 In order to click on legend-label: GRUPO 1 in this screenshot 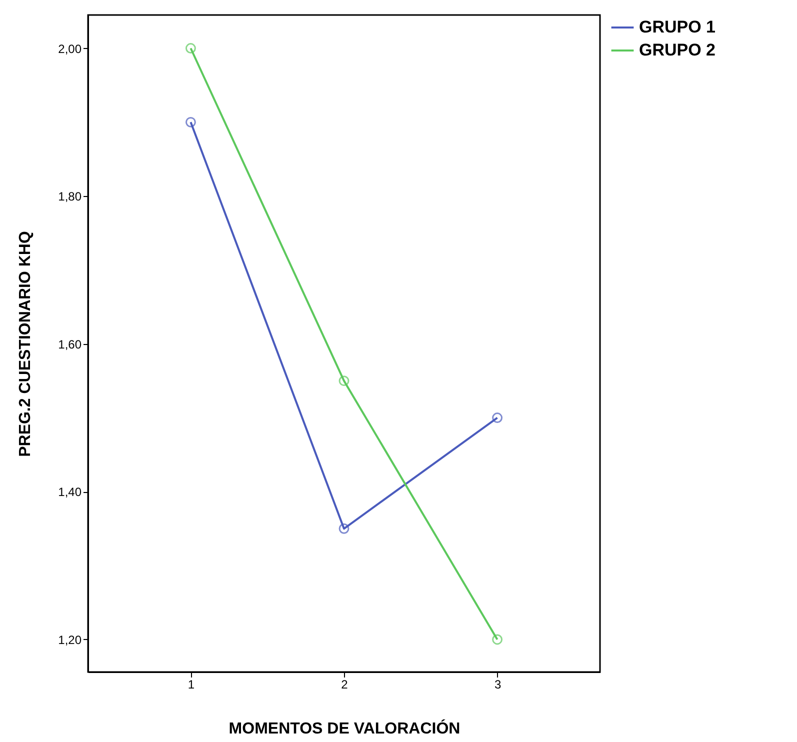, I will do `click(677, 27)`.